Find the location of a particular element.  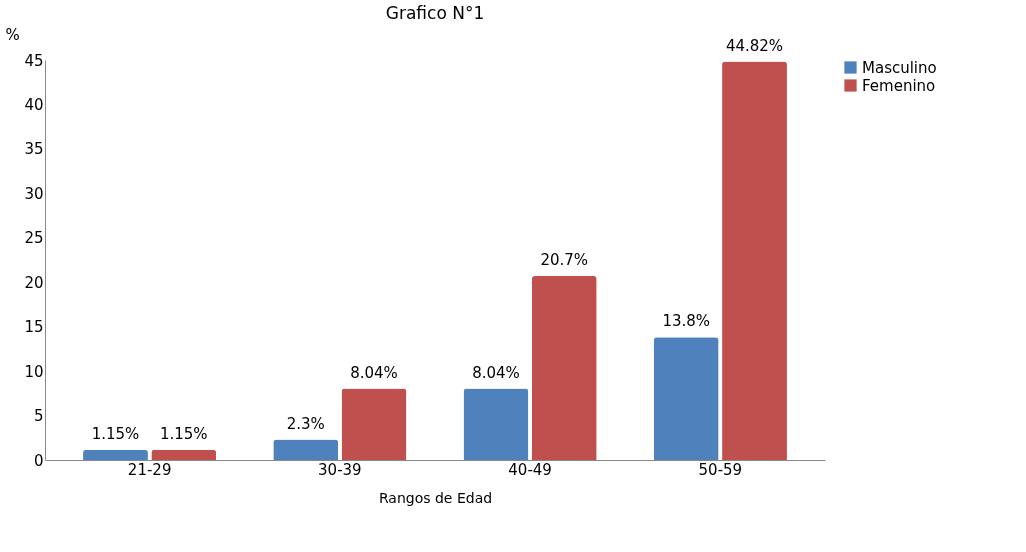

x-tick-label: 30-39 is located at coordinates (340, 469).